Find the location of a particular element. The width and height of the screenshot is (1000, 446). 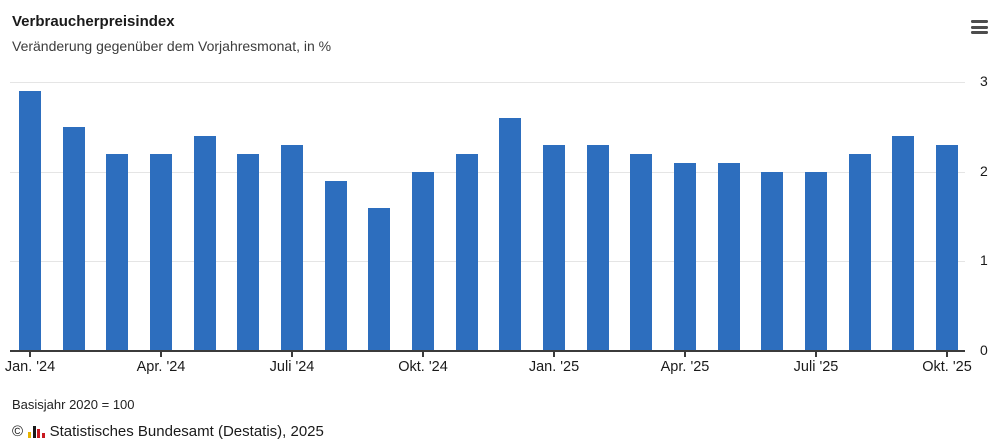

y-tick-label-3: 3 is located at coordinates (984, 81).